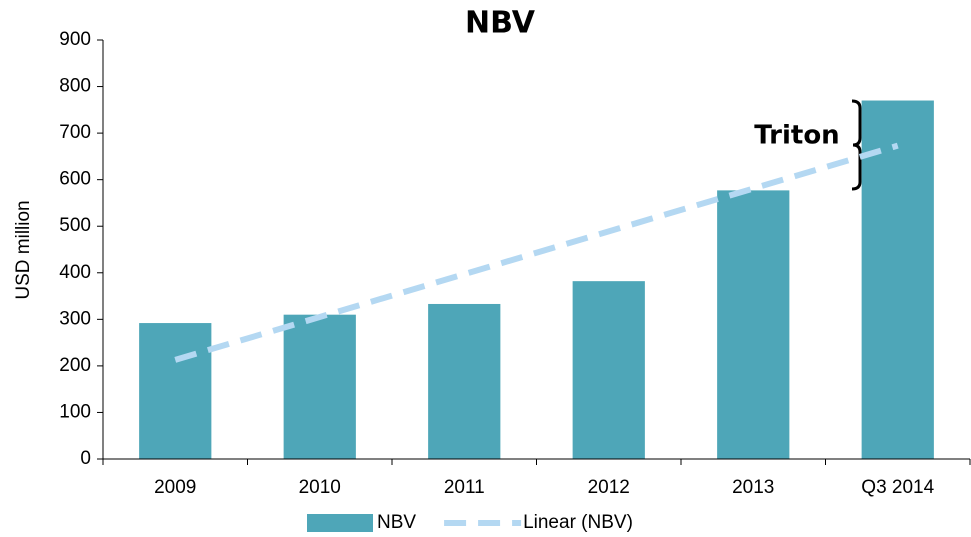  I want to click on y-tick-label: 200, so click(75, 365).